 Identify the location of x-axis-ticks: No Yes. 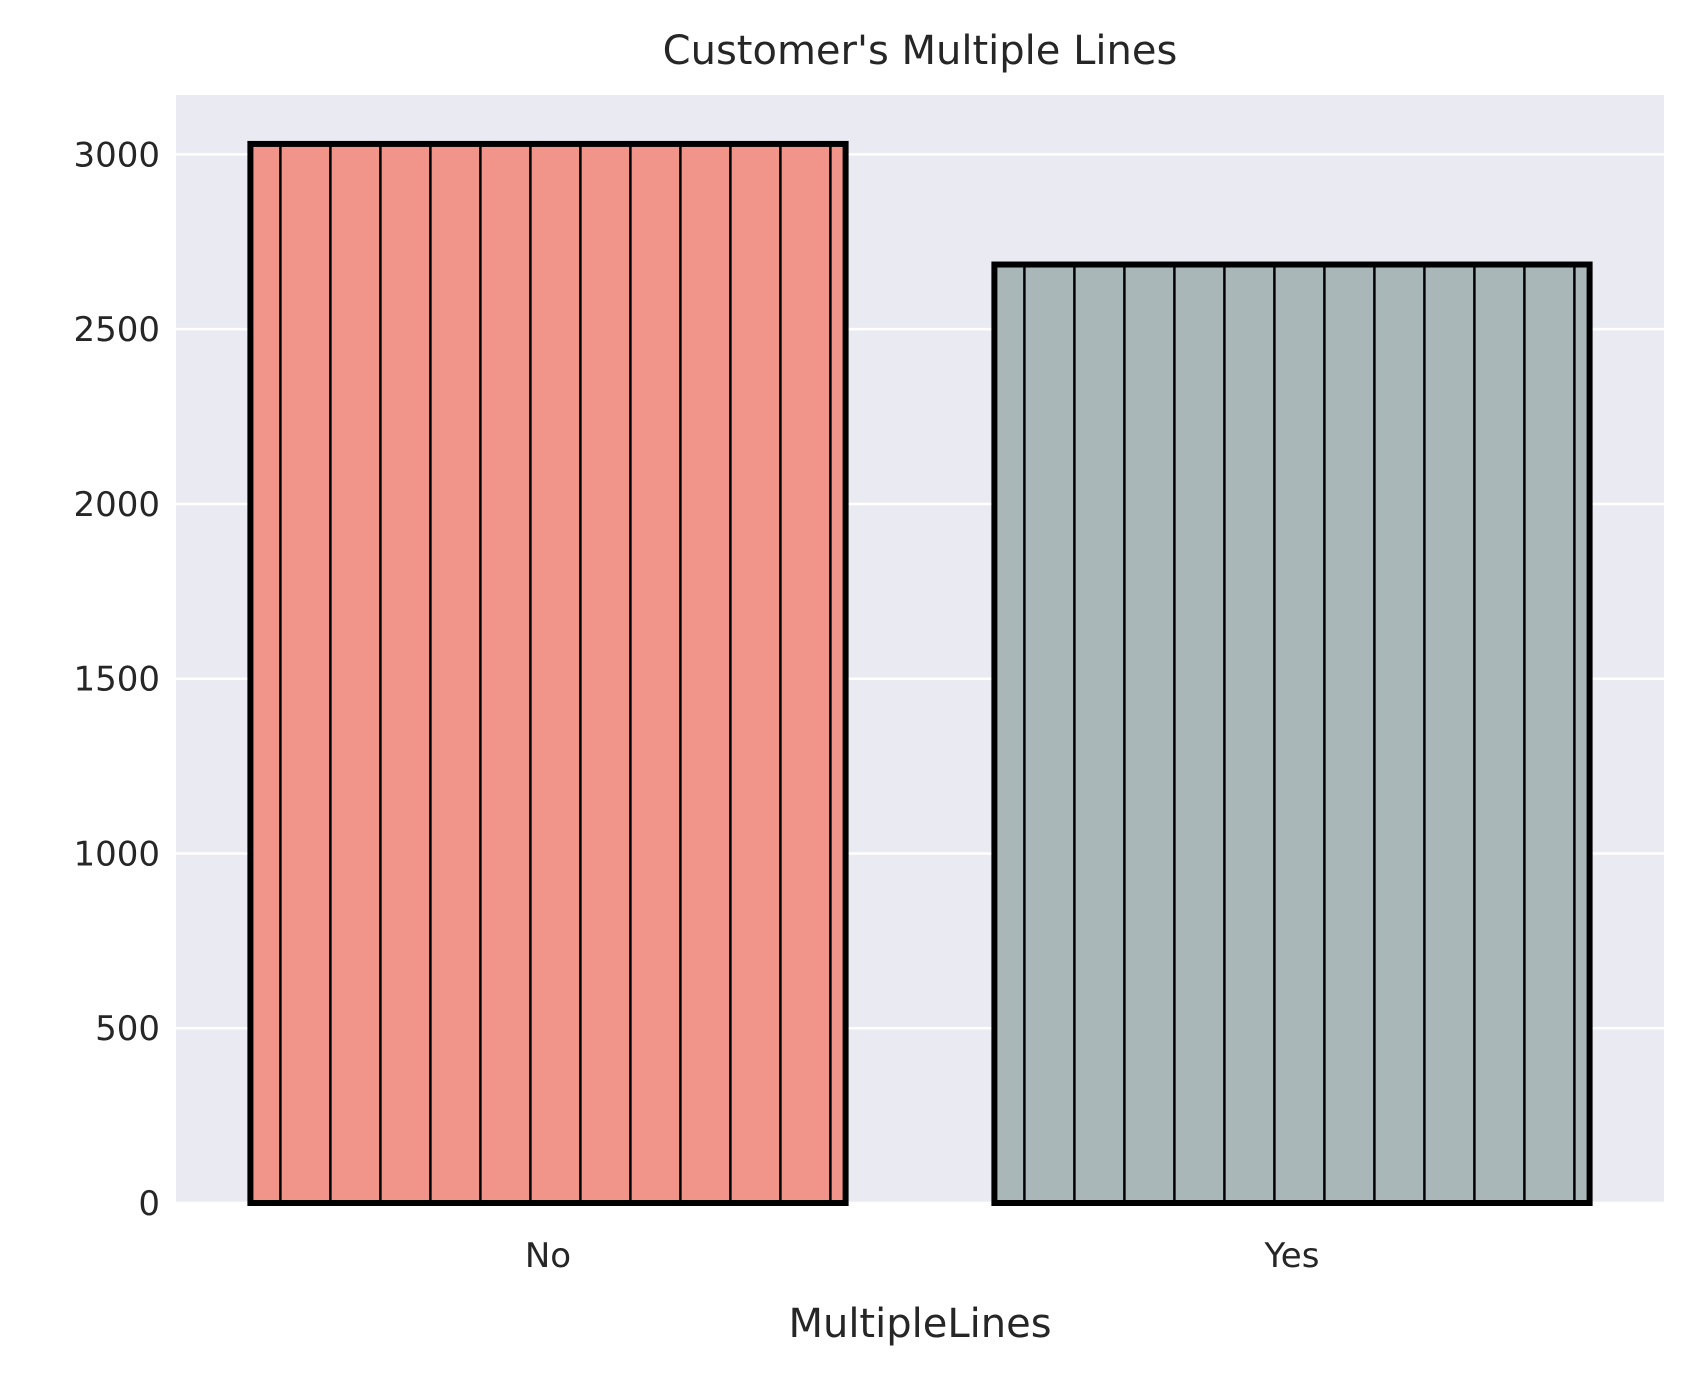
(922, 1256).